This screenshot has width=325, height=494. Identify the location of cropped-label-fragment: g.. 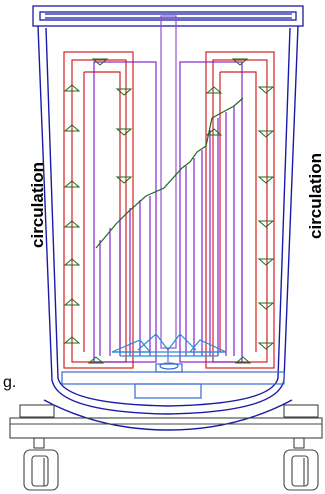
(10, 382).